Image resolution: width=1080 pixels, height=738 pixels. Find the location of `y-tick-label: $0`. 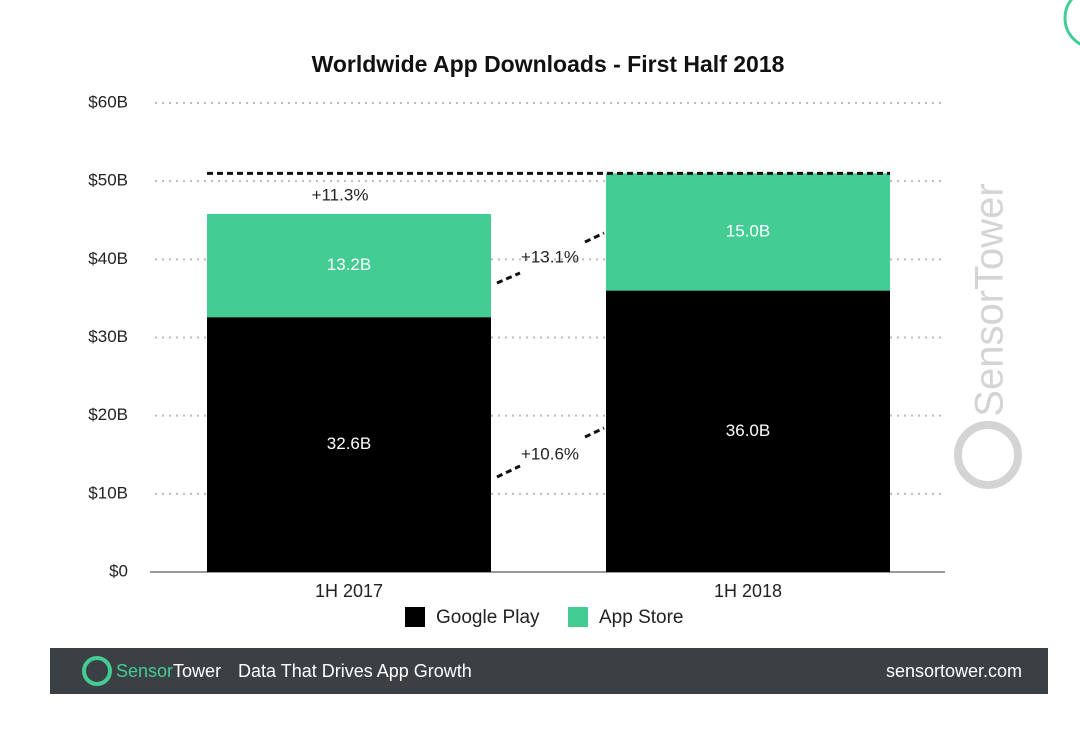

y-tick-label: $0 is located at coordinates (118, 570).